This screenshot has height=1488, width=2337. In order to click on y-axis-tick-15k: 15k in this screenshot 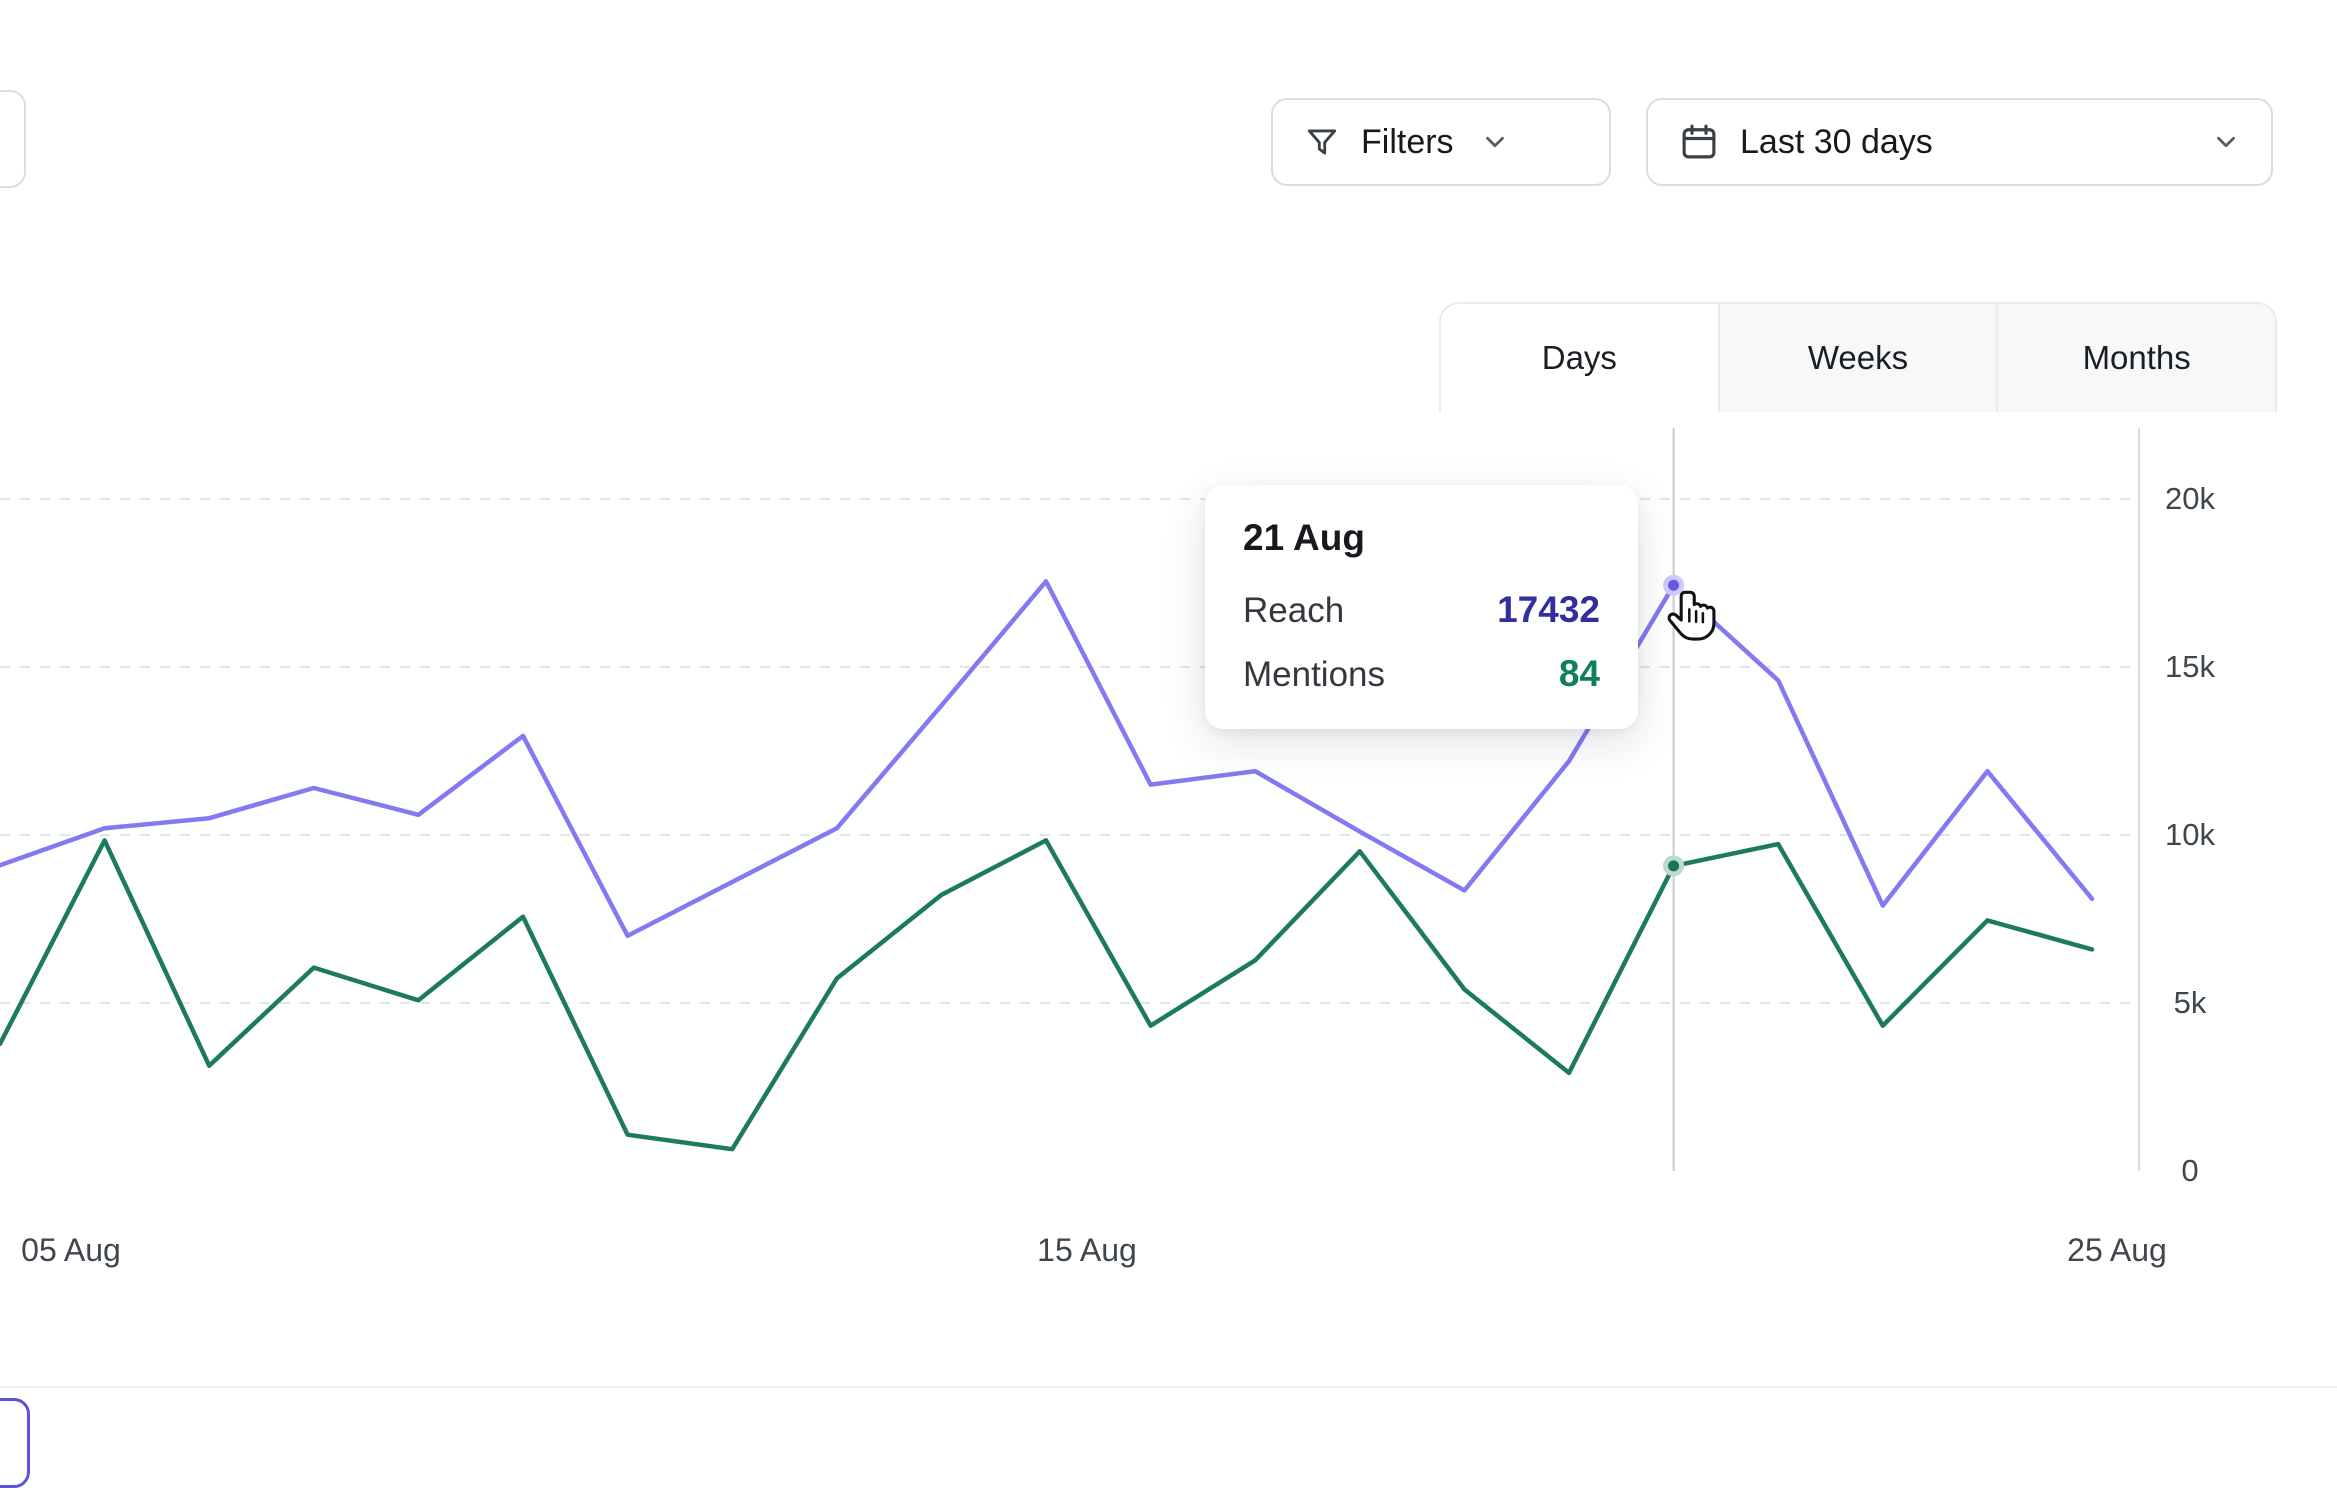, I will do `click(2190, 666)`.